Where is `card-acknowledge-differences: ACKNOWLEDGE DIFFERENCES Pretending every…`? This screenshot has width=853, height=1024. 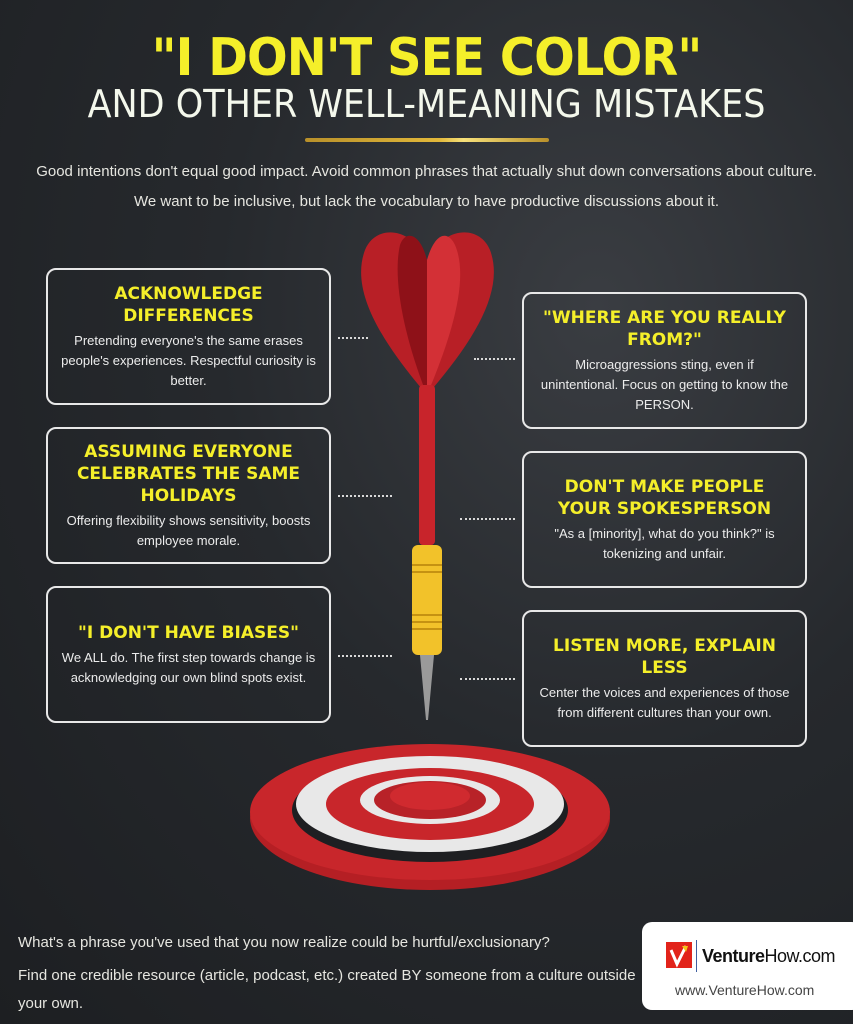
card-acknowledge-differences: ACKNOWLEDGE DIFFERENCES Pretending every… is located at coordinates (188, 336).